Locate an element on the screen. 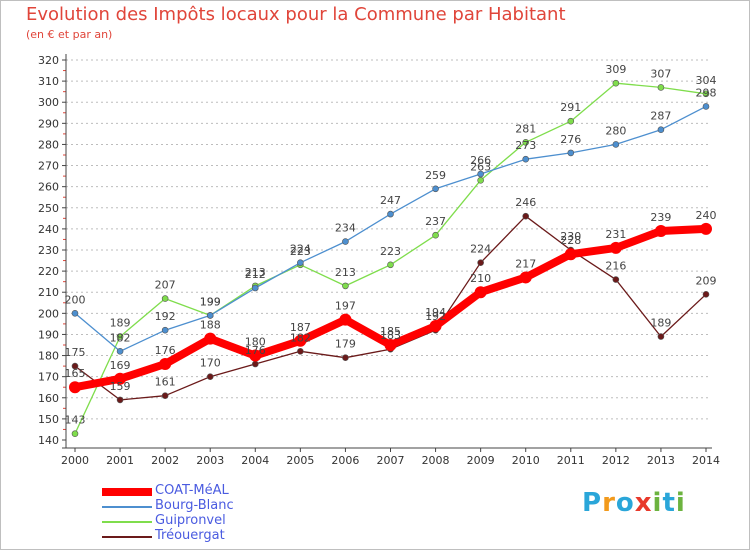  x-tick-label: 2006 is located at coordinates (345, 460).